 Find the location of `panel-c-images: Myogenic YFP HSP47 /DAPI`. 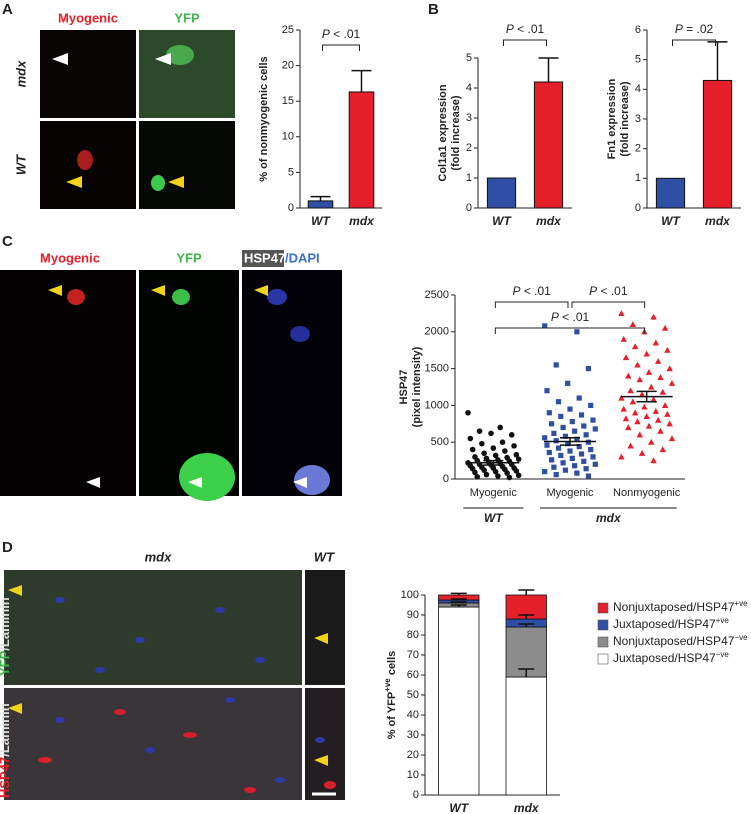

panel-c-images: Myogenic YFP HSP47 /DAPI is located at coordinates (171, 375).